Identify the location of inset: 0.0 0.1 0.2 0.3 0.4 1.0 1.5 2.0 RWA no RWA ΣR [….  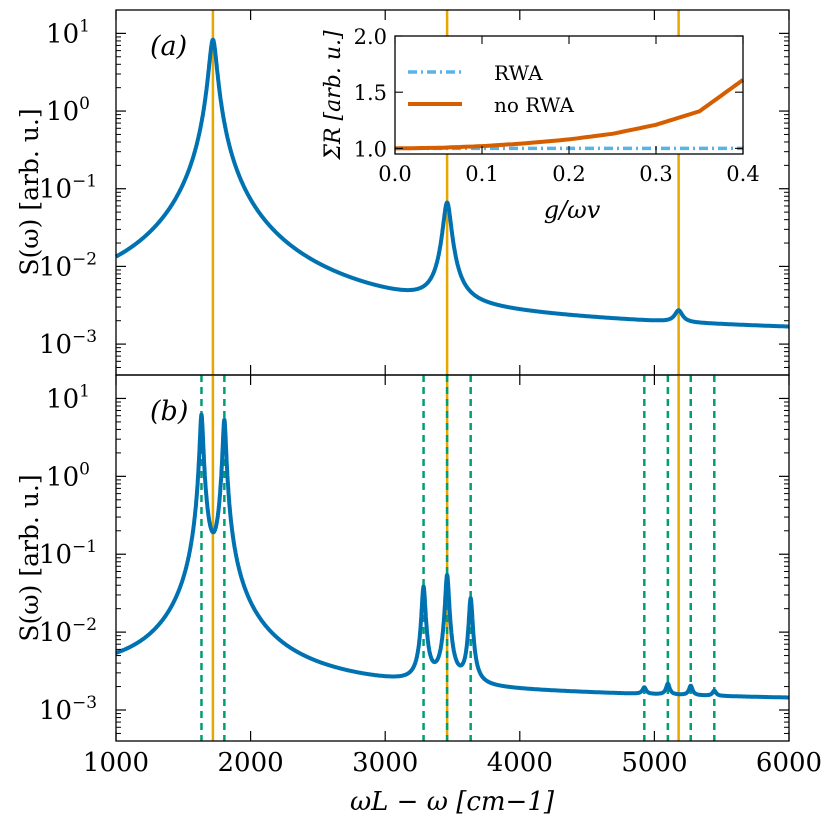
(540, 124).